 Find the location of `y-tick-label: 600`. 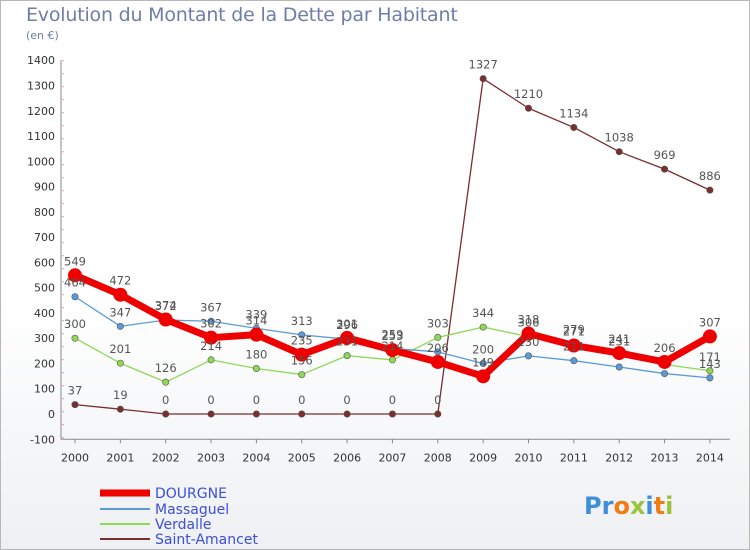

y-tick-label: 600 is located at coordinates (44, 262).